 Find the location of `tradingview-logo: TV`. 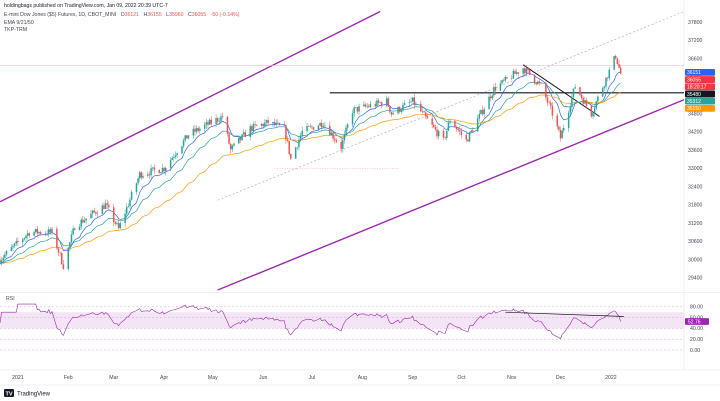

tradingview-logo: TV is located at coordinates (9, 393).